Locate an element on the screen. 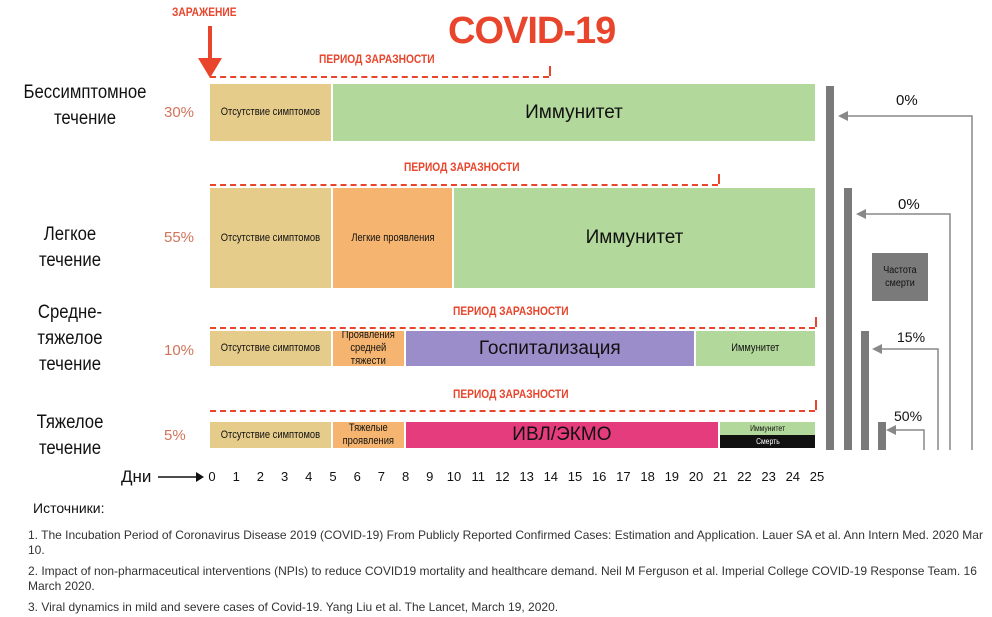 The height and width of the screenshot is (617, 992). days-axis-arrow-icon is located at coordinates (181, 477).